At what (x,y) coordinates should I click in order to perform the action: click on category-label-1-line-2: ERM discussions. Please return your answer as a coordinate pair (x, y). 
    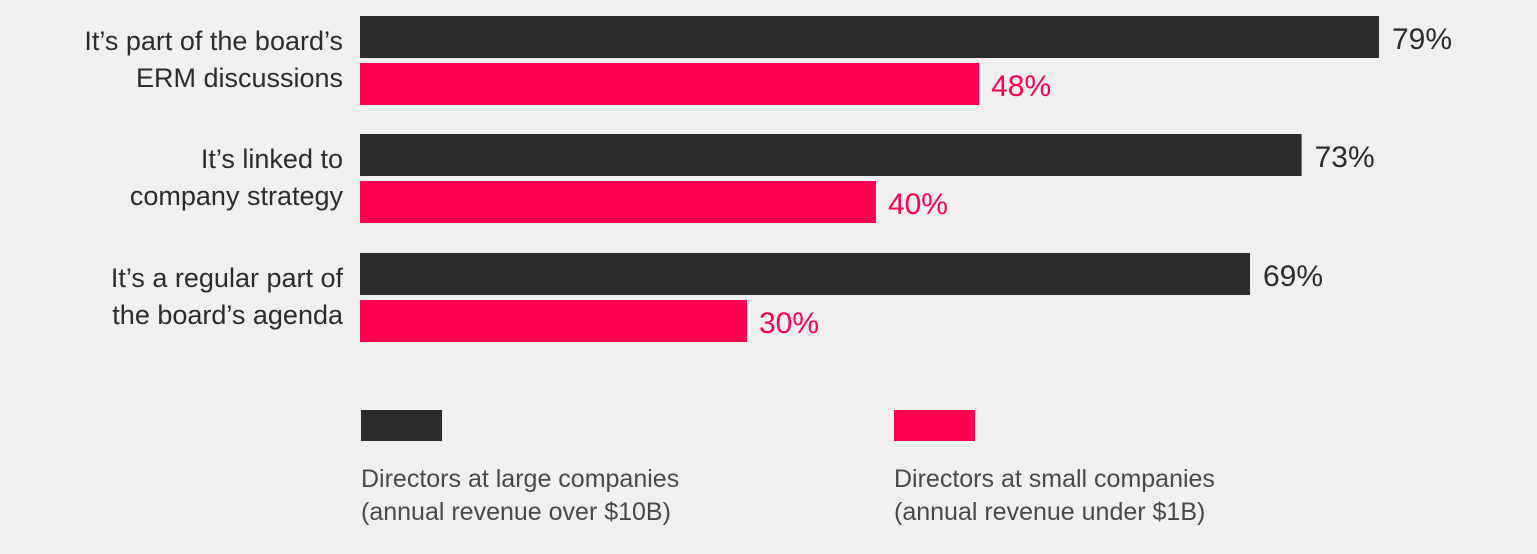
    Looking at the image, I should click on (239, 78).